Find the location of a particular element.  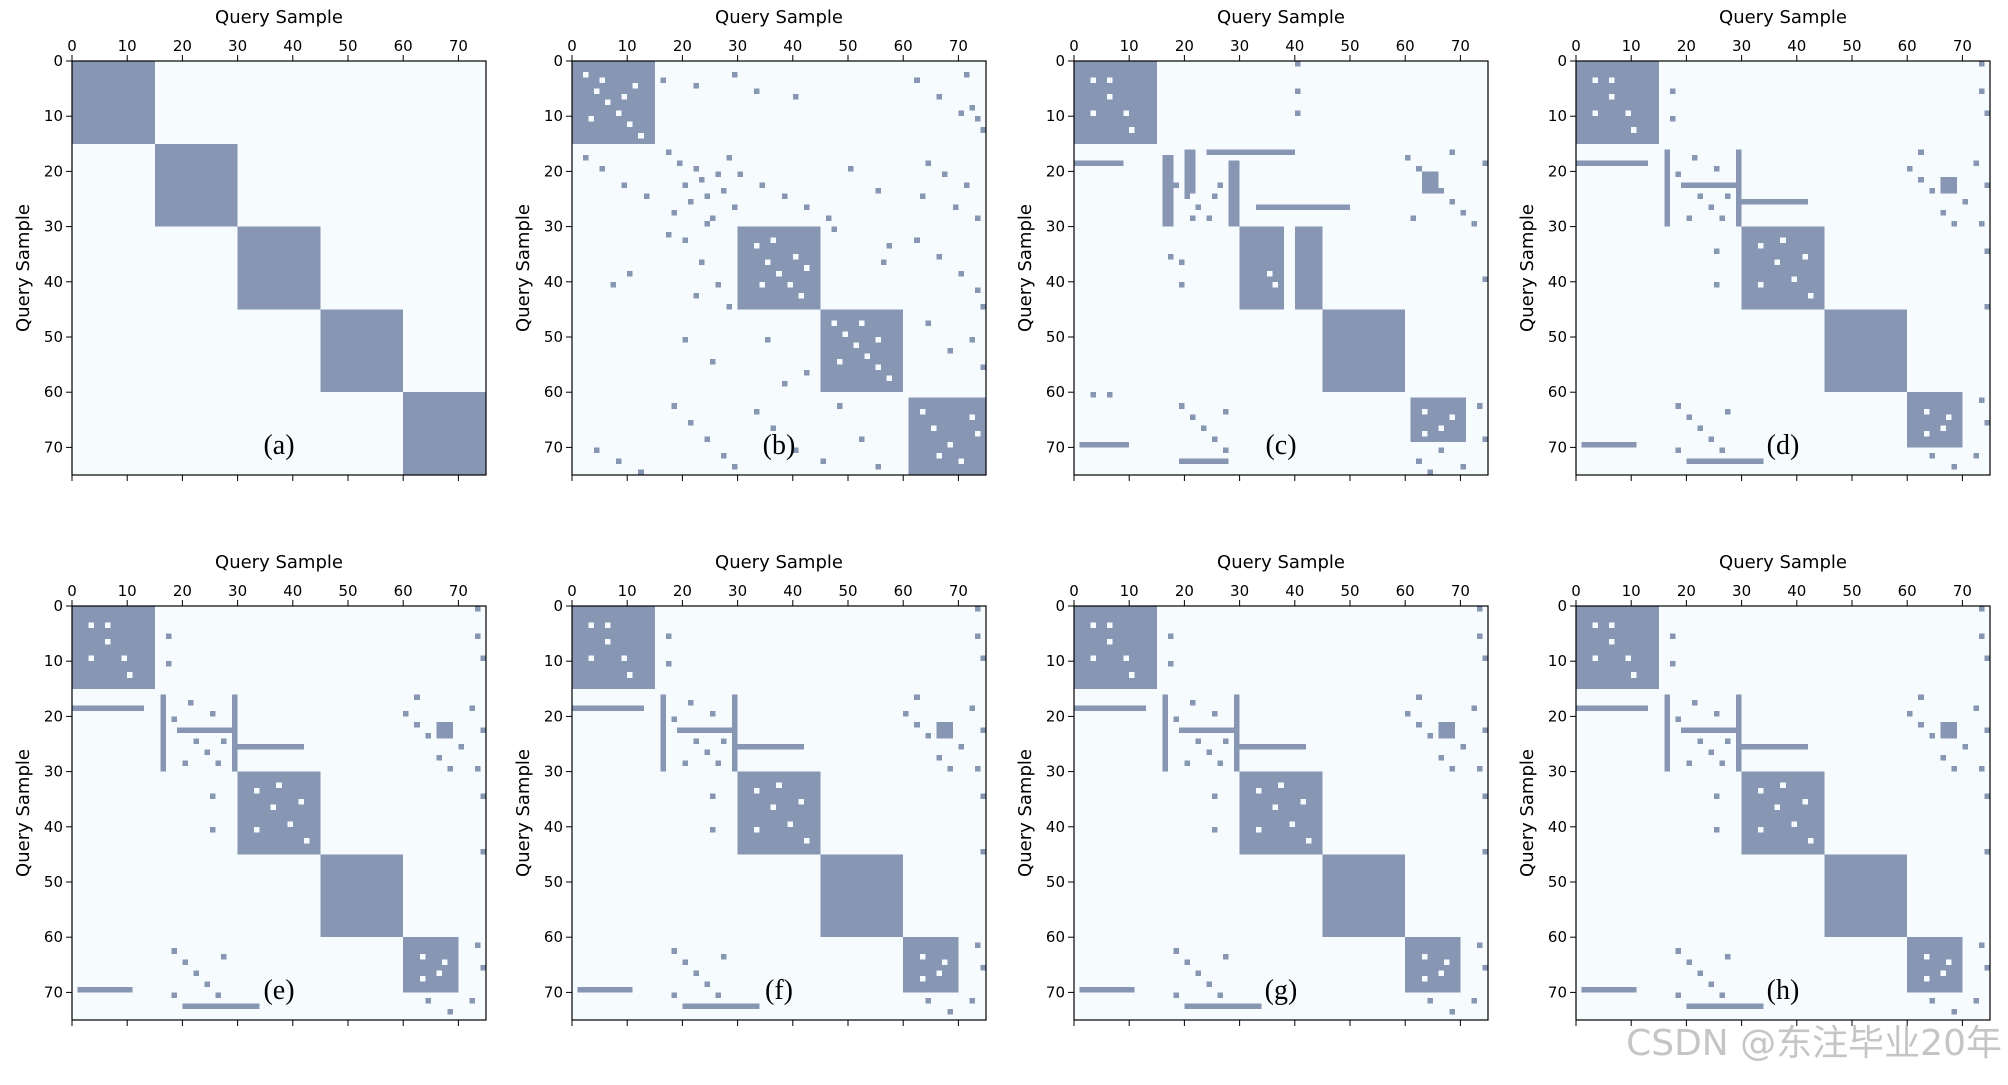

y-tick-label: 60 is located at coordinates (553, 937).